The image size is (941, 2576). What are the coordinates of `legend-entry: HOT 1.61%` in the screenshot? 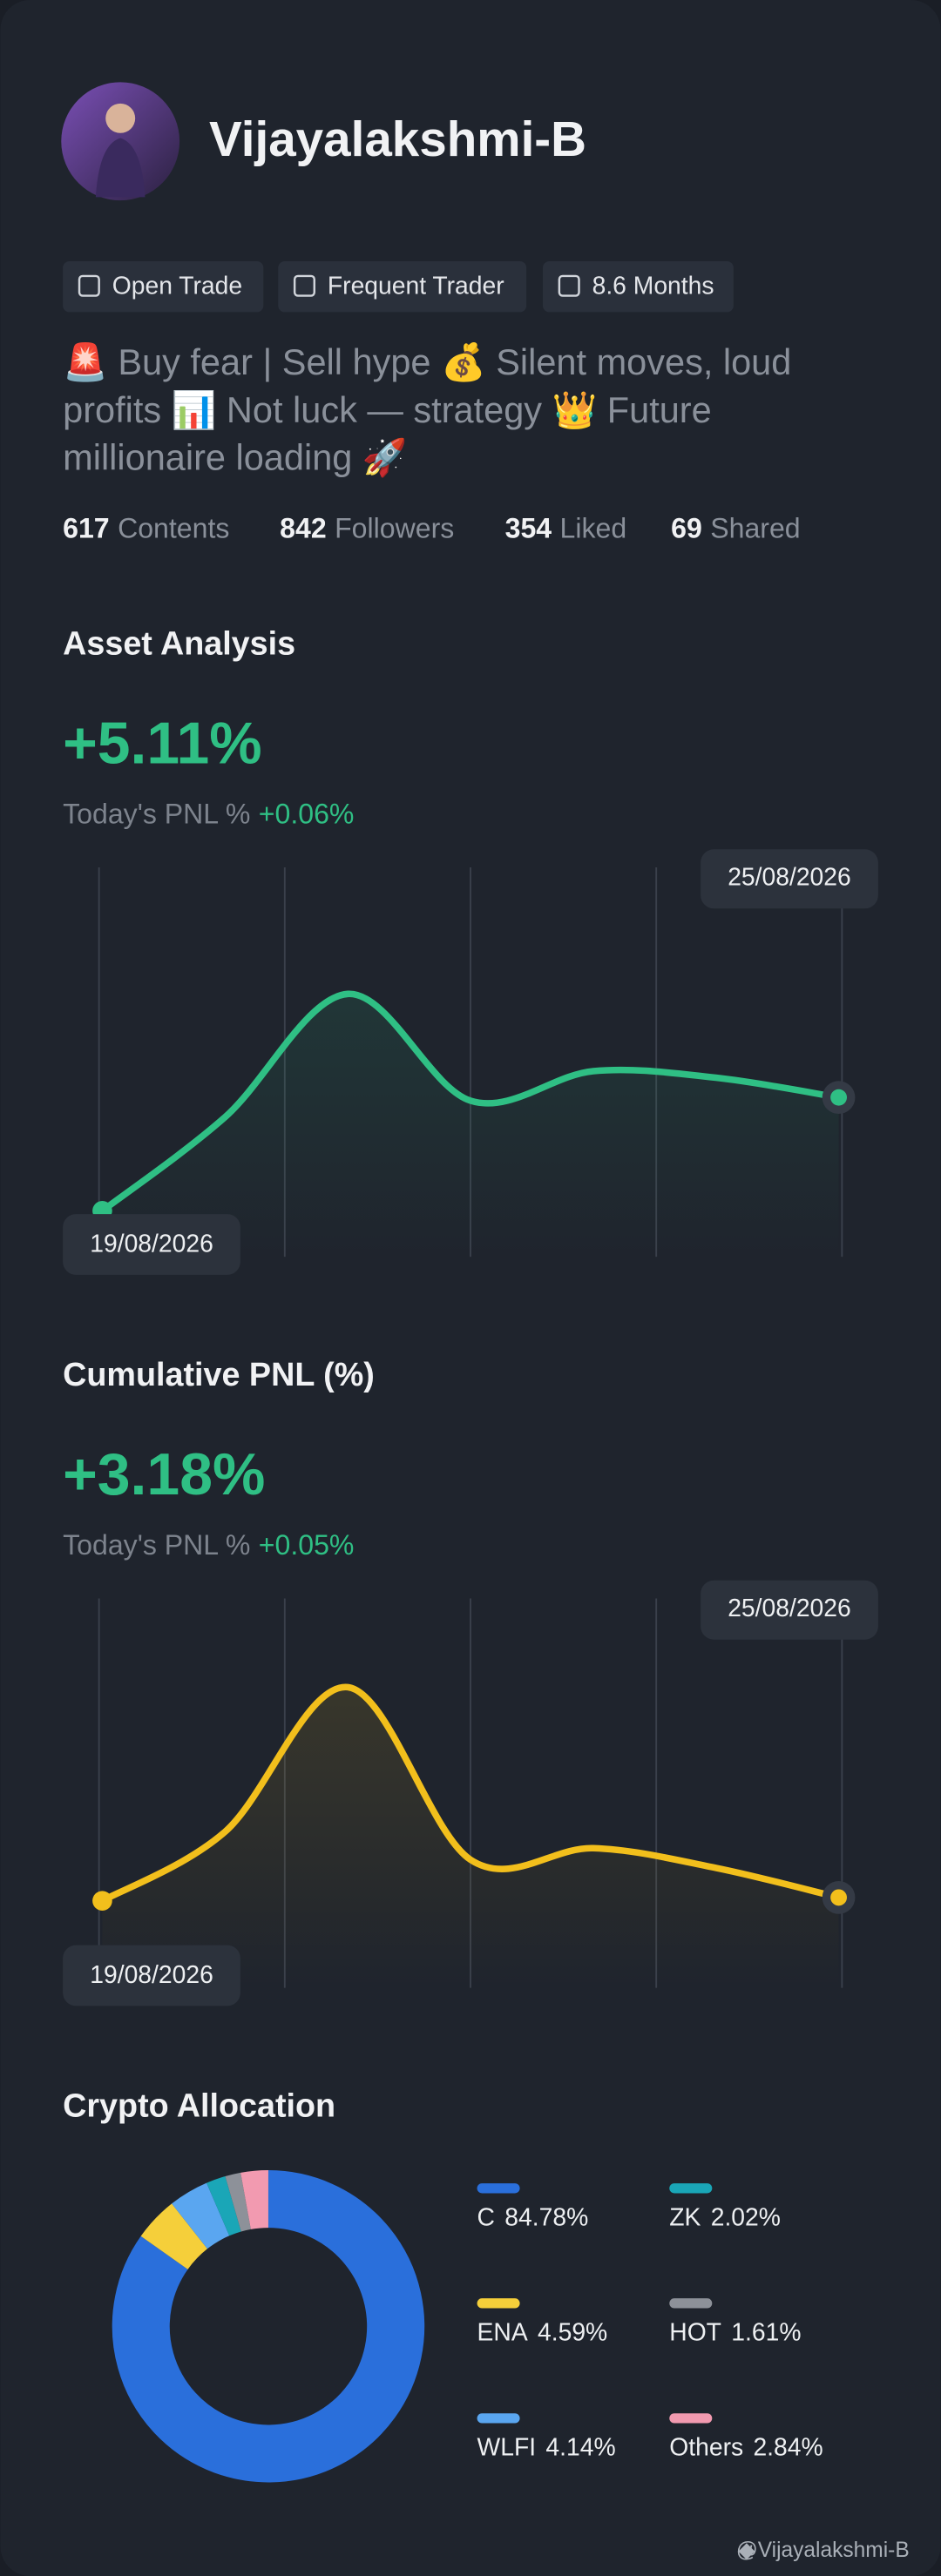 It's located at (735, 2332).